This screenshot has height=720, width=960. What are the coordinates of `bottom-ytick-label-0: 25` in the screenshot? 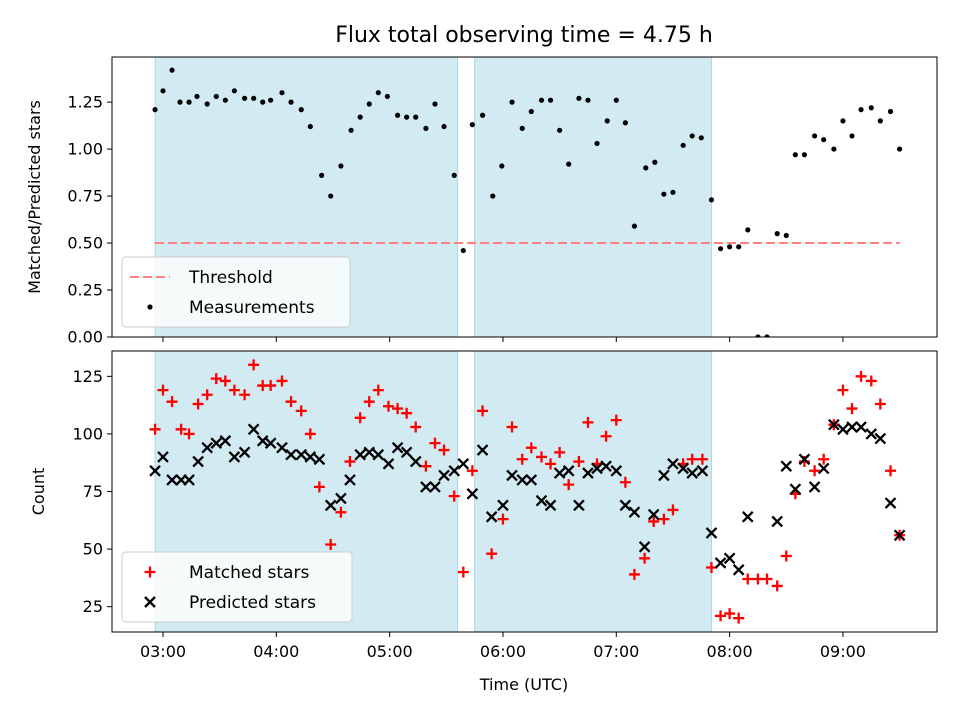 It's located at (93, 606).